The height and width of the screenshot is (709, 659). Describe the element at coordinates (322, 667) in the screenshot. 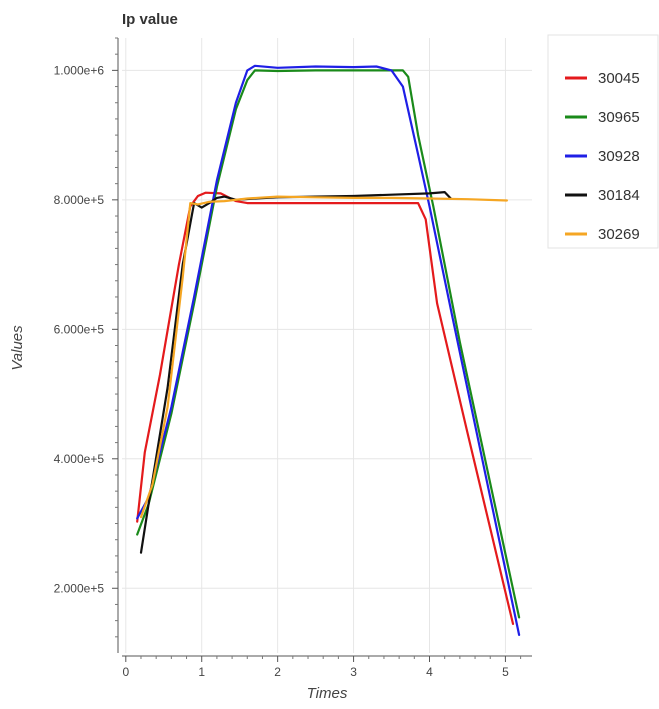

I see `x-ticks: 0 1 2 3 4 5` at that location.